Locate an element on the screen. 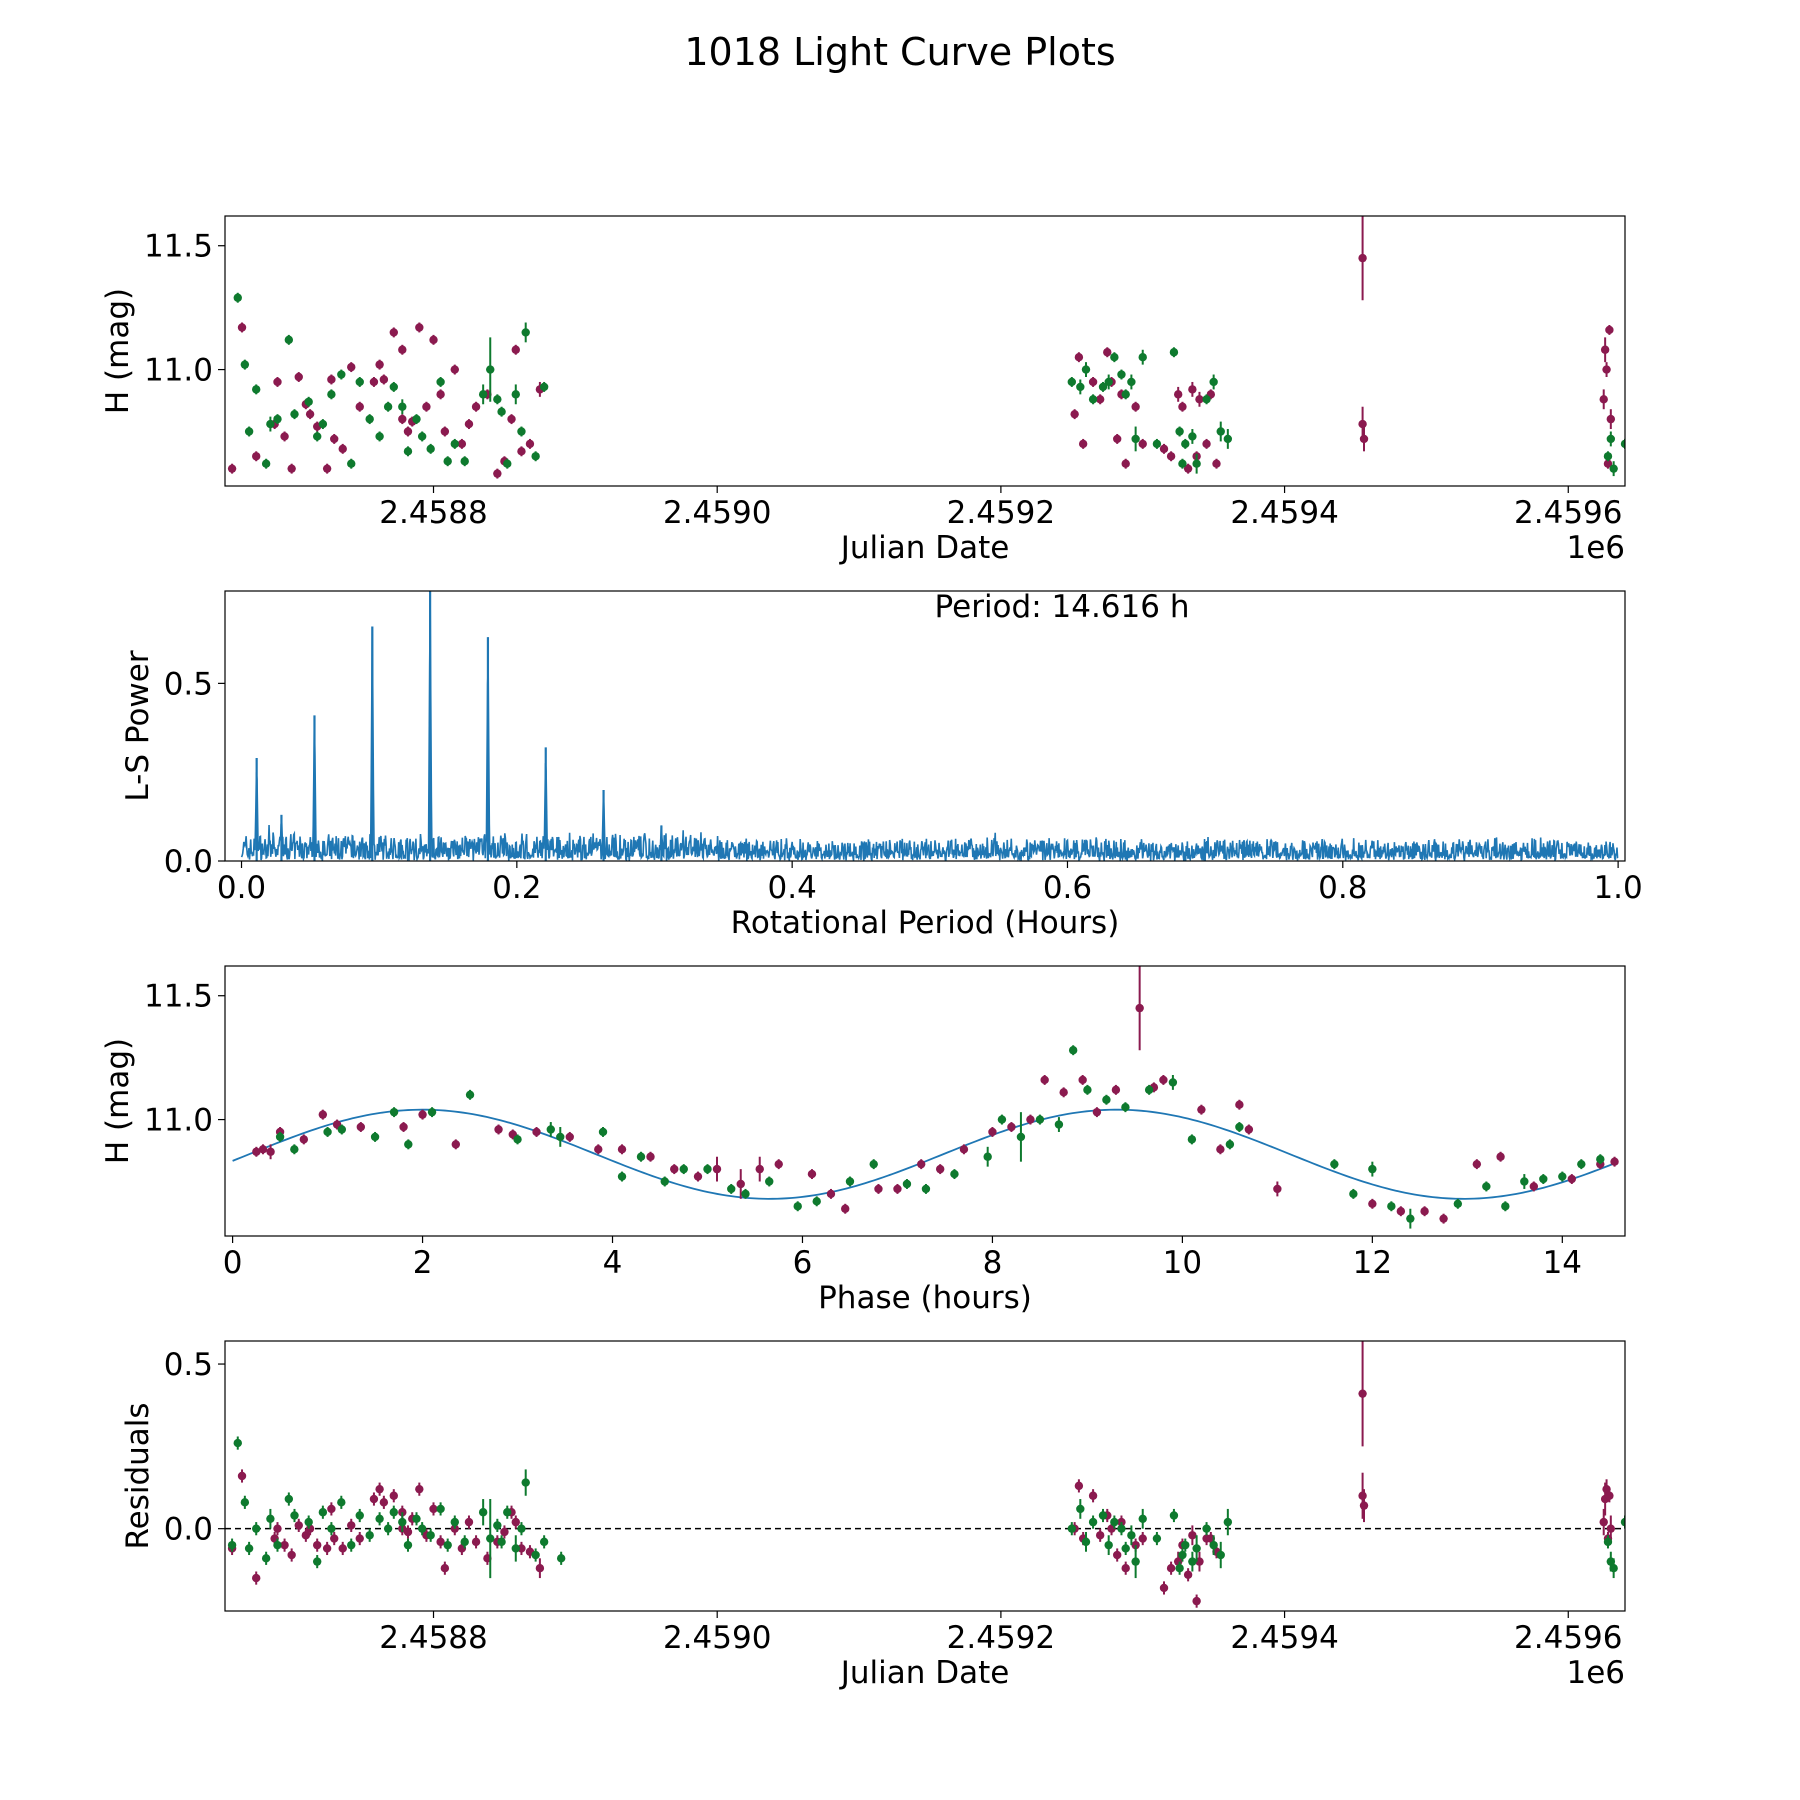 The image size is (1800, 1800). lightcurve-series-band-b is located at coordinates (929, 384).